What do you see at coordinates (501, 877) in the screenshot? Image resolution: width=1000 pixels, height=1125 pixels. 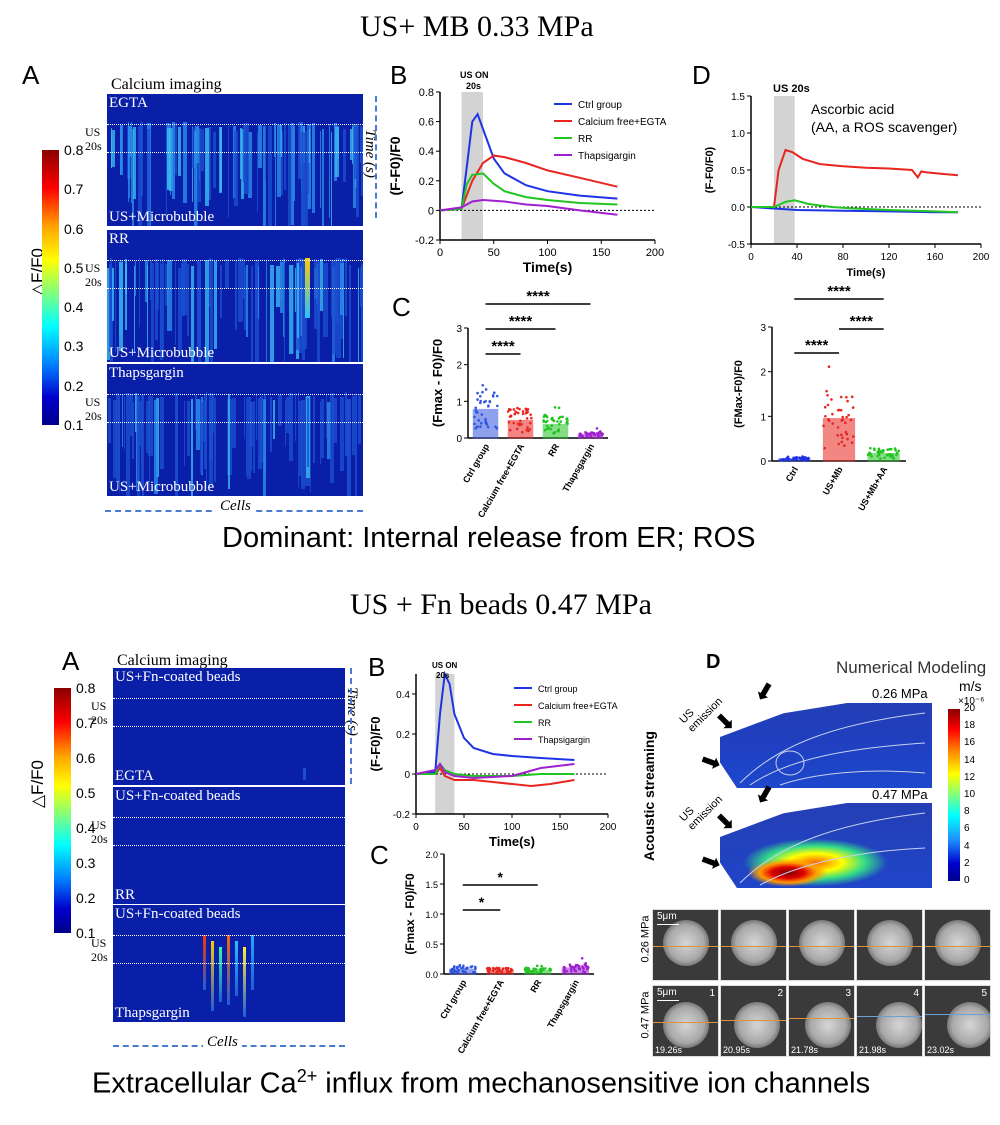 I see `significance-label: *` at bounding box center [501, 877].